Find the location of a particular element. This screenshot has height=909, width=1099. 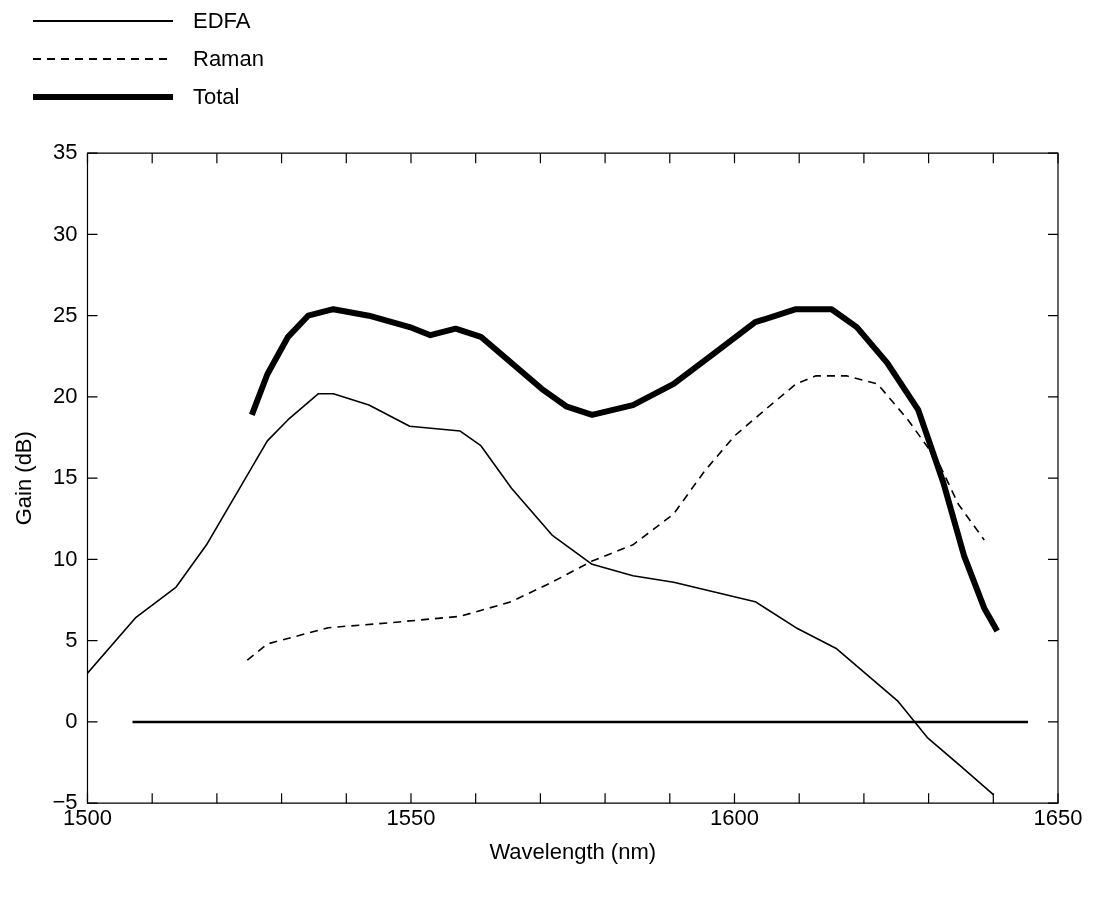

x-tick-label: 1550 is located at coordinates (411, 818).